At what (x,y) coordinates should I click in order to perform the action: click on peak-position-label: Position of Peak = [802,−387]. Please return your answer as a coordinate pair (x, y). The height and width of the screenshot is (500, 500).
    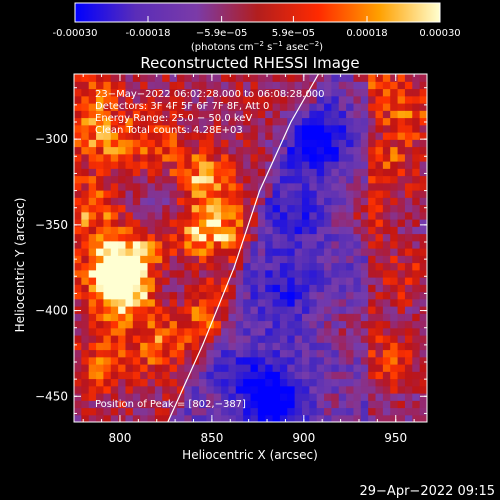
    Looking at the image, I should click on (170, 404).